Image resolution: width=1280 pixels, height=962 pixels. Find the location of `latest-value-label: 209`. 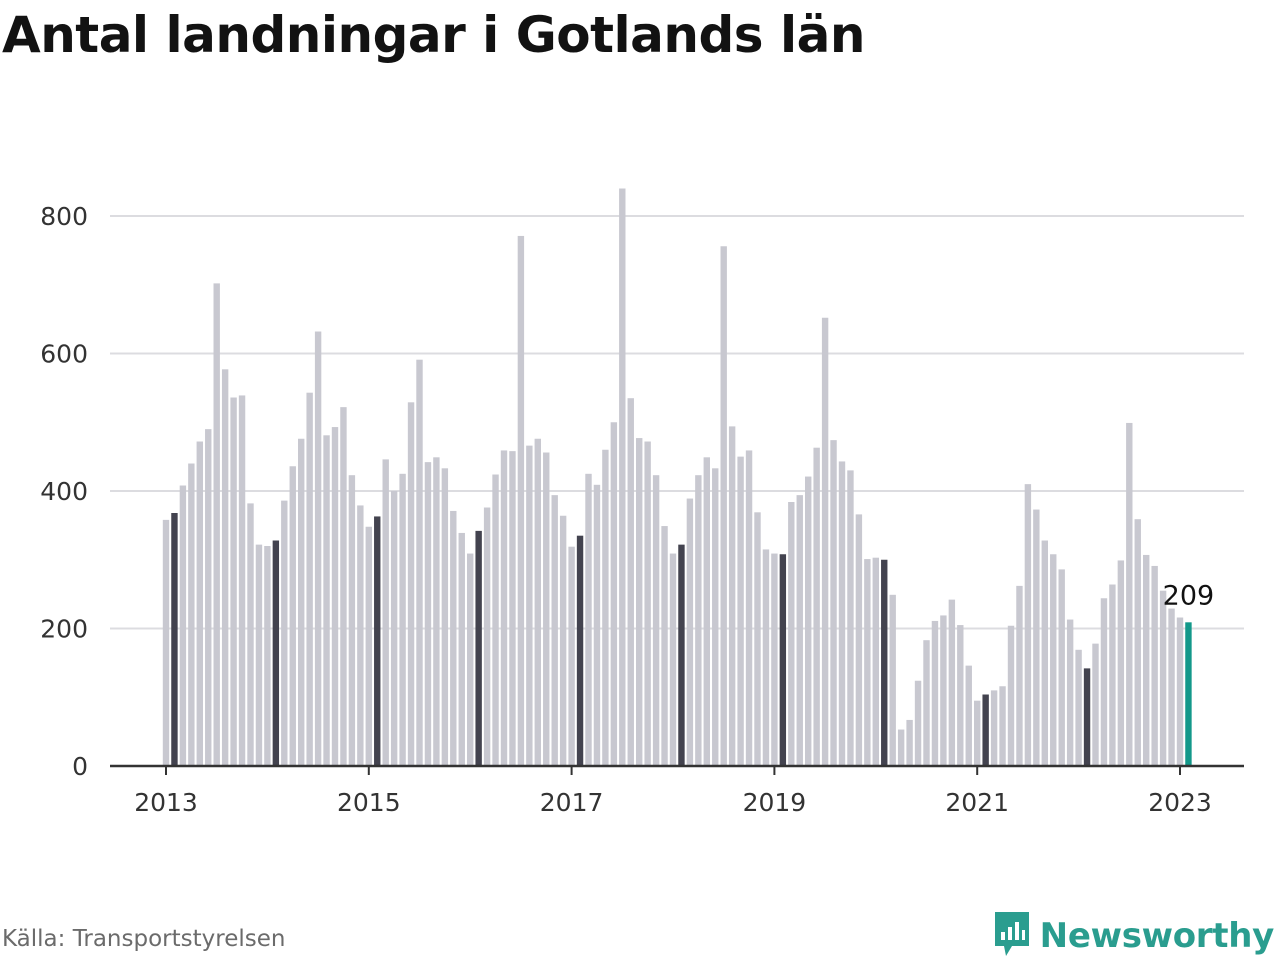

latest-value-label: 209 is located at coordinates (1189, 595).